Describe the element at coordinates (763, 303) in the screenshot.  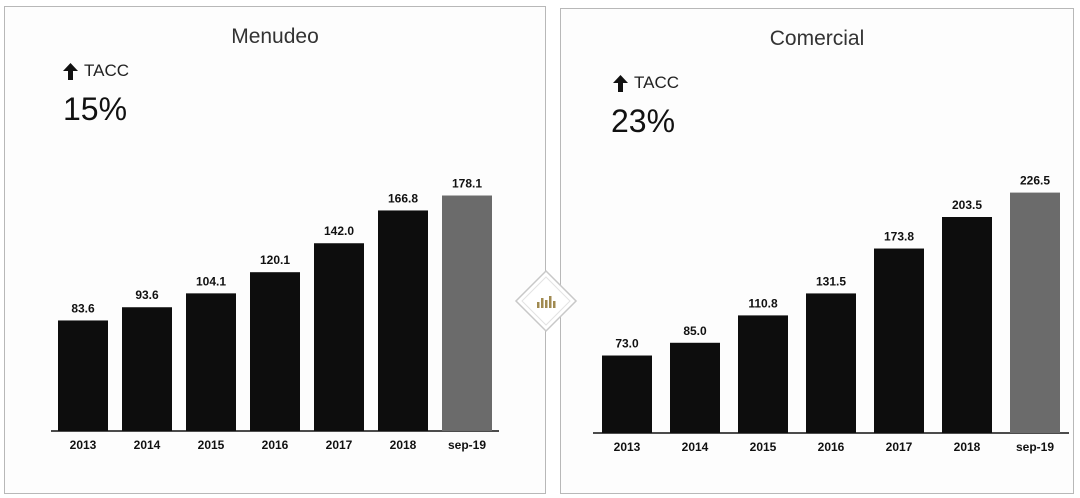
I see `data-label: 110.8` at that location.